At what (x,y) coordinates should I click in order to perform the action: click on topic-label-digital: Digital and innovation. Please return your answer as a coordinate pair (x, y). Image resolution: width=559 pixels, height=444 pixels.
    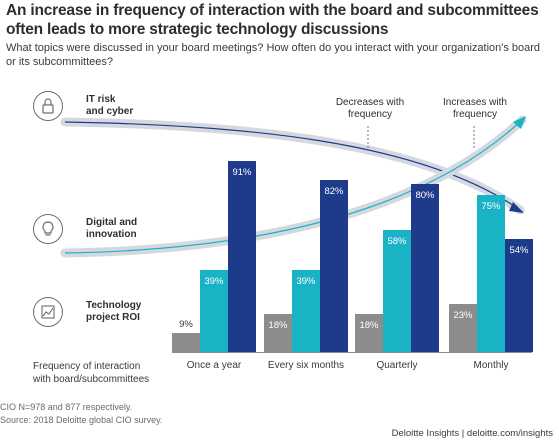
    Looking at the image, I should click on (112, 228).